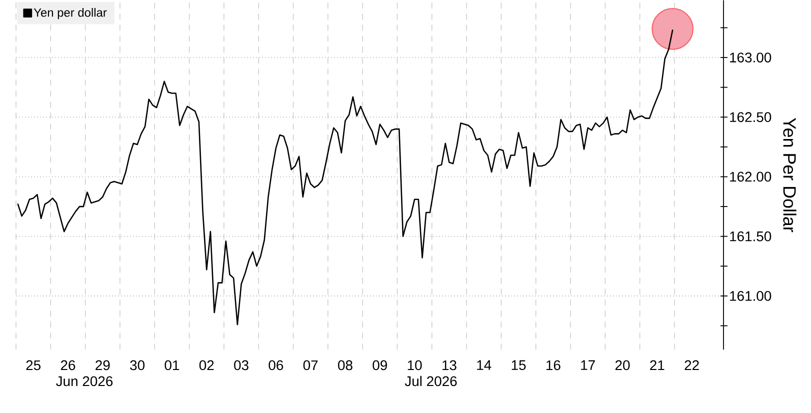  What do you see at coordinates (484, 365) in the screenshot?
I see `x-tick-label: 14` at bounding box center [484, 365].